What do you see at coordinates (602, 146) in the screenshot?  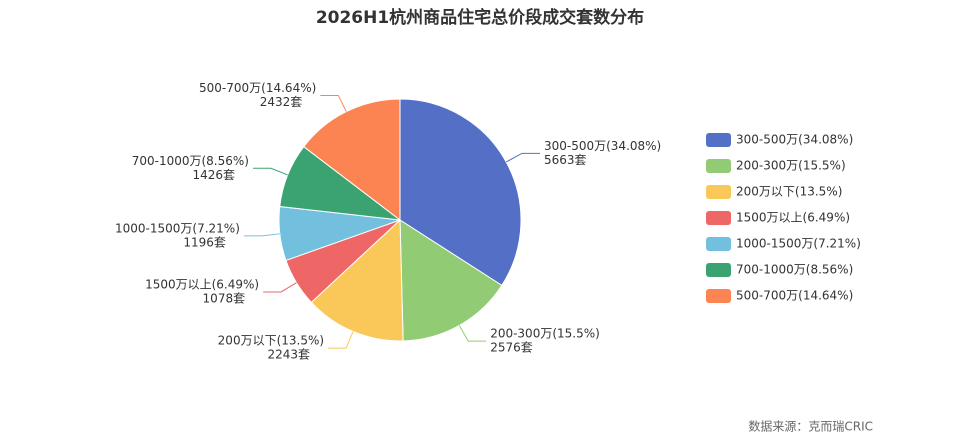 I see `slice-label: 300-500万(34.08%)` at bounding box center [602, 146].